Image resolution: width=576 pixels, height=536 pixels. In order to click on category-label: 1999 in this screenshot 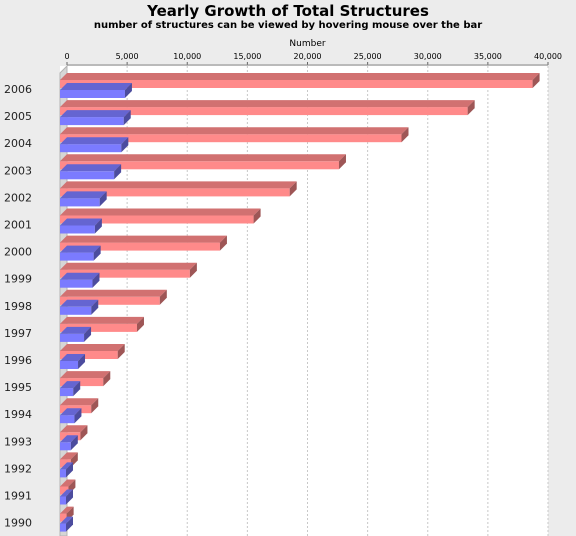, I will do `click(18, 279)`.